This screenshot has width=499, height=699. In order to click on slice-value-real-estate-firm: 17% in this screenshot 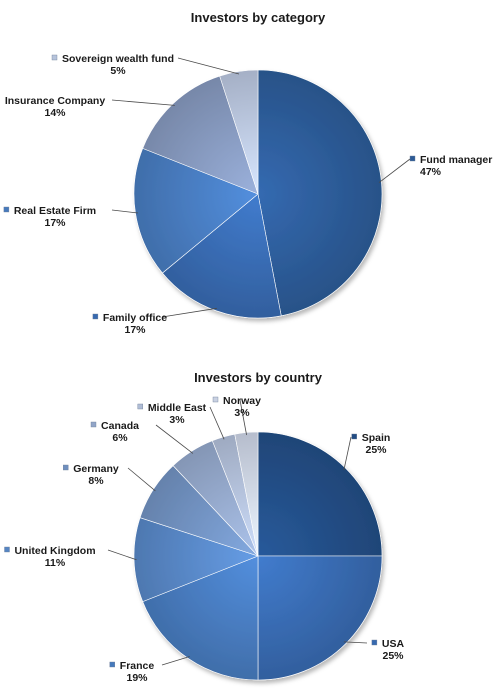, I will do `click(55, 223)`.